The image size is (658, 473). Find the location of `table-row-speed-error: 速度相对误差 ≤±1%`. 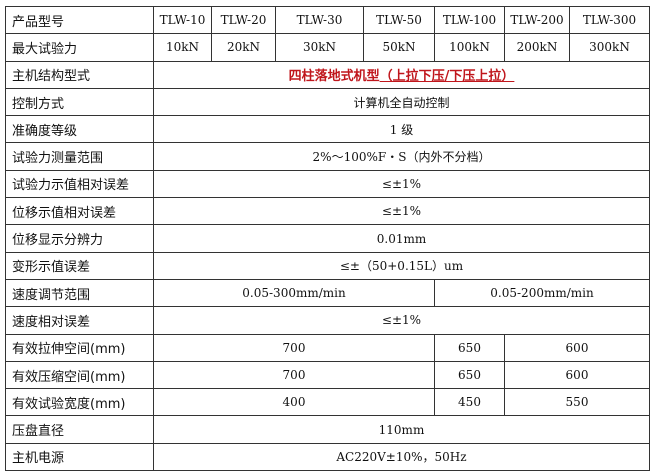

table-row-speed-error: 速度相对误差 ≤±1% is located at coordinates (327, 320).